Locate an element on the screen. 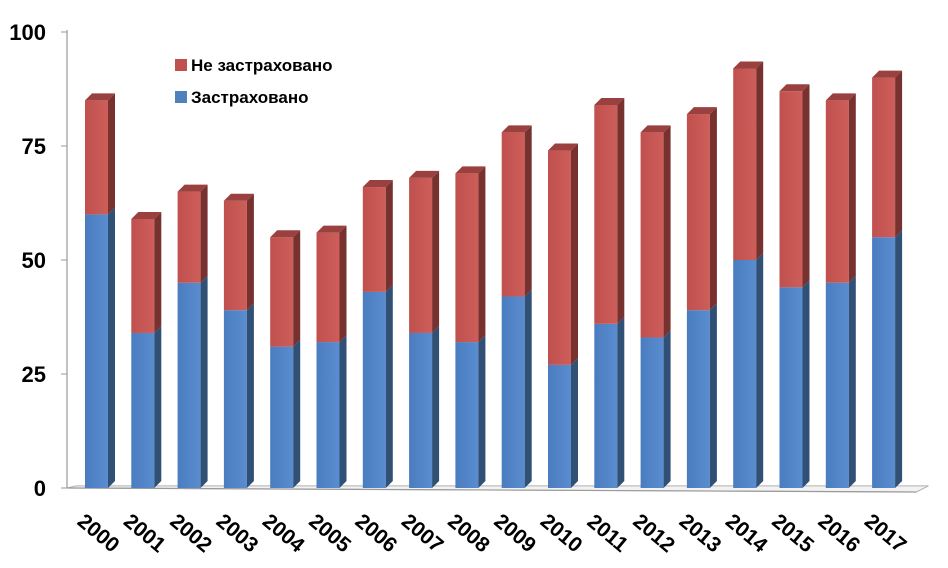 This screenshot has height=568, width=948. legend-item: Застраховано is located at coordinates (241, 97).